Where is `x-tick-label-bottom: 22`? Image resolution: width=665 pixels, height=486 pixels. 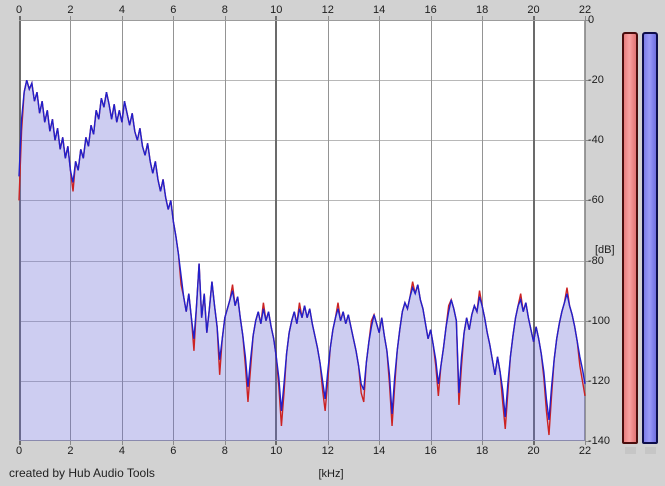
x-tick-label-bottom: 22 is located at coordinates (585, 451).